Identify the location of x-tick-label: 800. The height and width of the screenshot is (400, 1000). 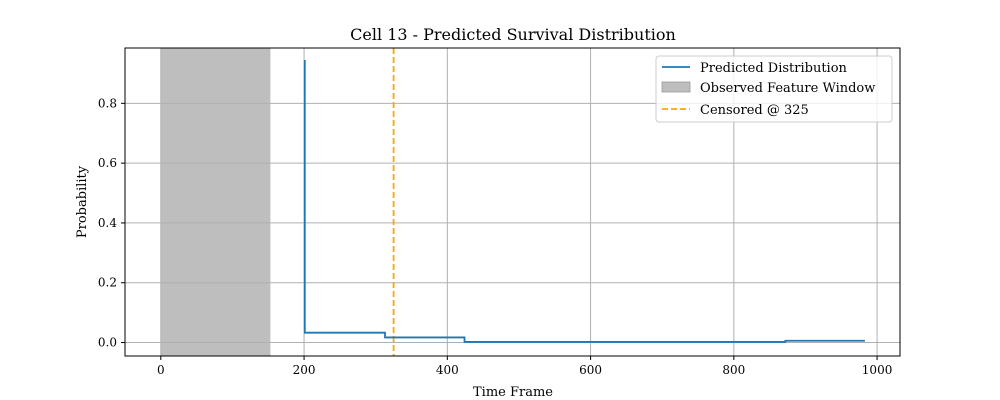
(733, 370).